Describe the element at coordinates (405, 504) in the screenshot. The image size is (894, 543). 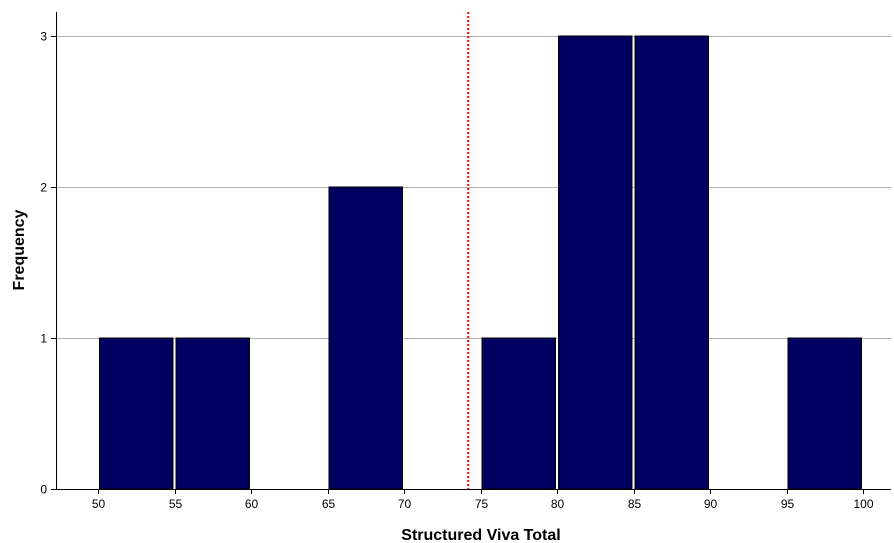
I see `x-tick-label-70: 70` at that location.